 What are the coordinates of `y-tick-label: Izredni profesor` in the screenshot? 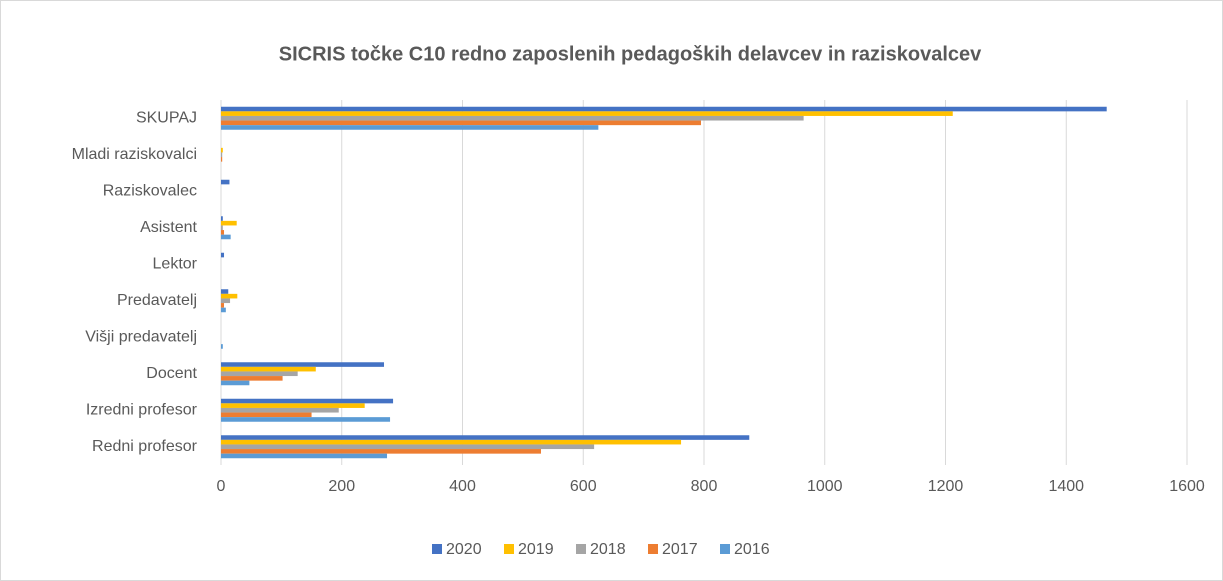 It's located at (142, 409).